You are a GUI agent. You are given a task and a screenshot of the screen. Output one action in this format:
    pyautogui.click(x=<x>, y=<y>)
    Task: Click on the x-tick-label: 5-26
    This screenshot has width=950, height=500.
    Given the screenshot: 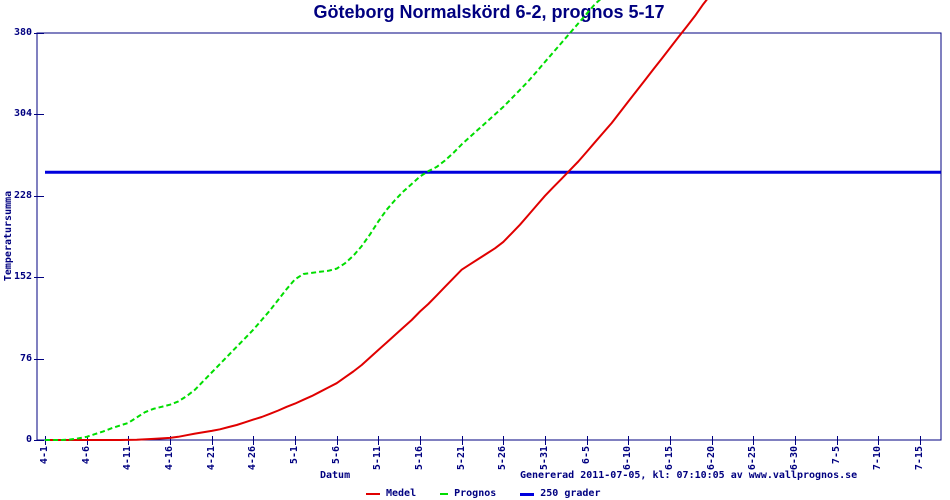 What is the action you would take?
    pyautogui.click(x=502, y=458)
    